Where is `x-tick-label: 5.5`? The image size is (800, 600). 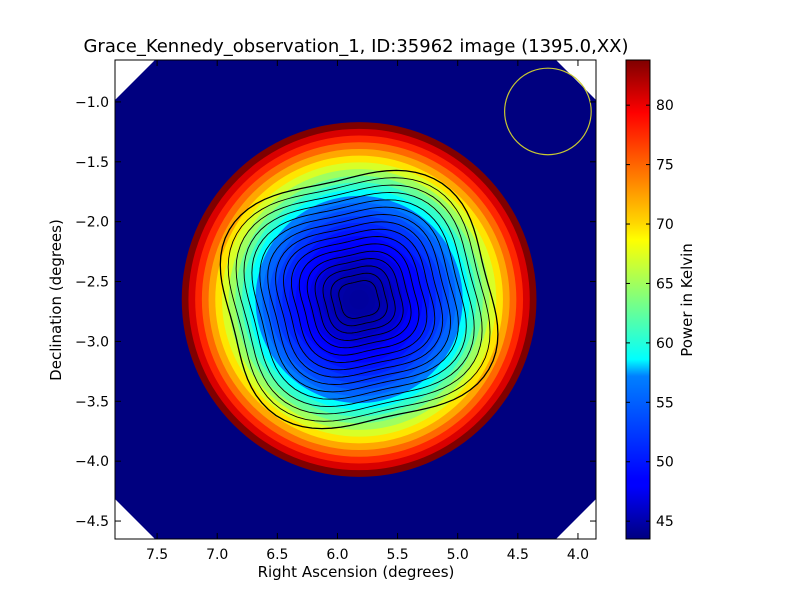
x-tick-label: 5.5 is located at coordinates (397, 555).